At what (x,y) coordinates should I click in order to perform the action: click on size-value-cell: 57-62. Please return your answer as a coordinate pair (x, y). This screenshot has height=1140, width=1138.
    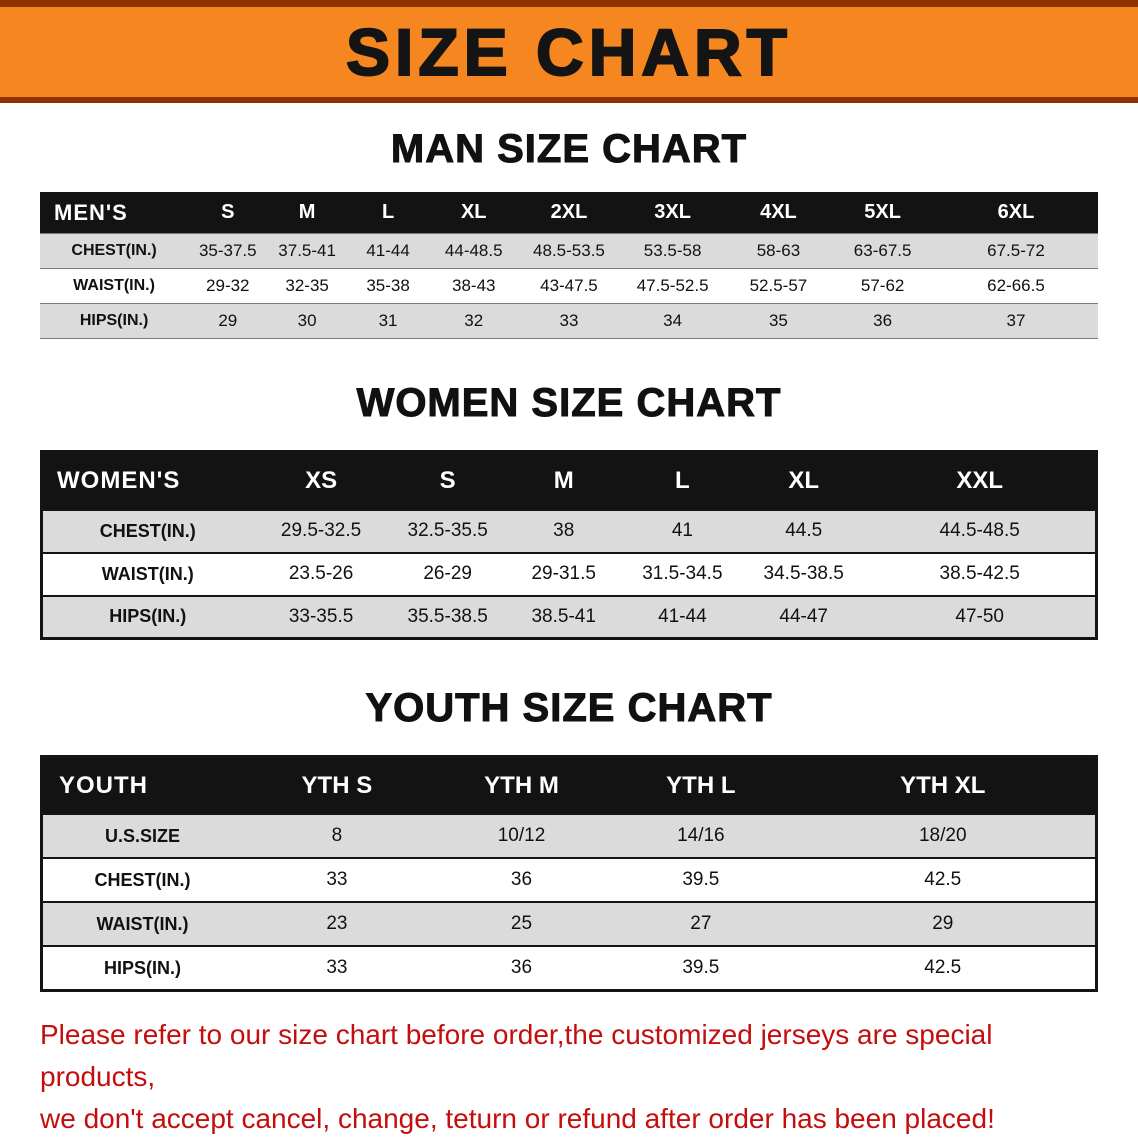
    Looking at the image, I should click on (882, 286).